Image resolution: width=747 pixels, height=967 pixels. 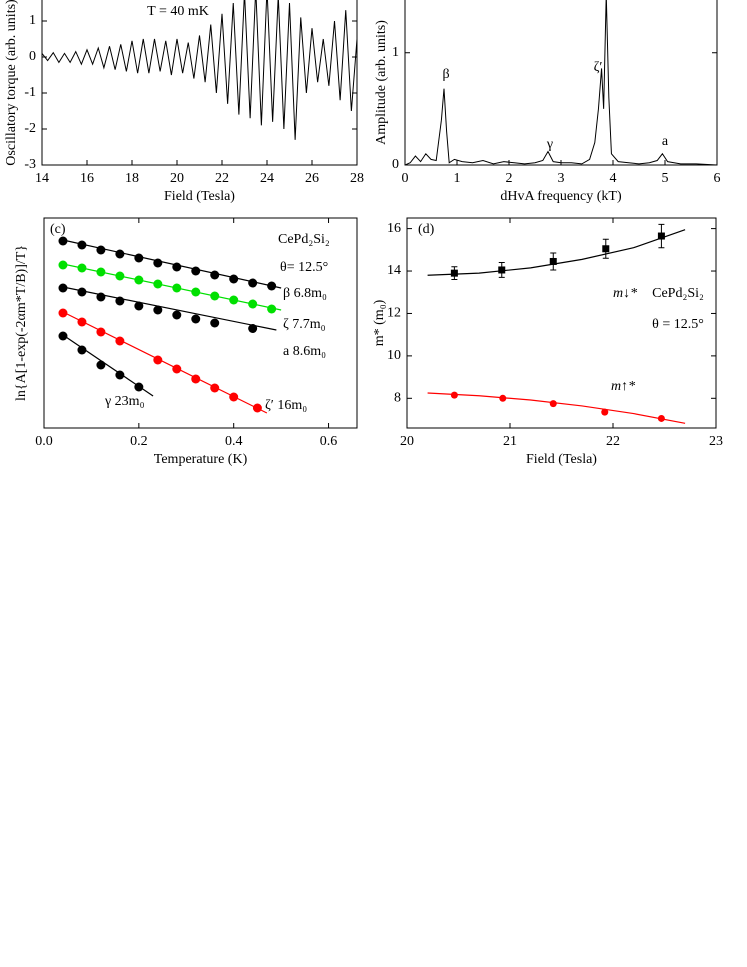 I want to click on y-tick-label: 8, so click(x=397, y=398).